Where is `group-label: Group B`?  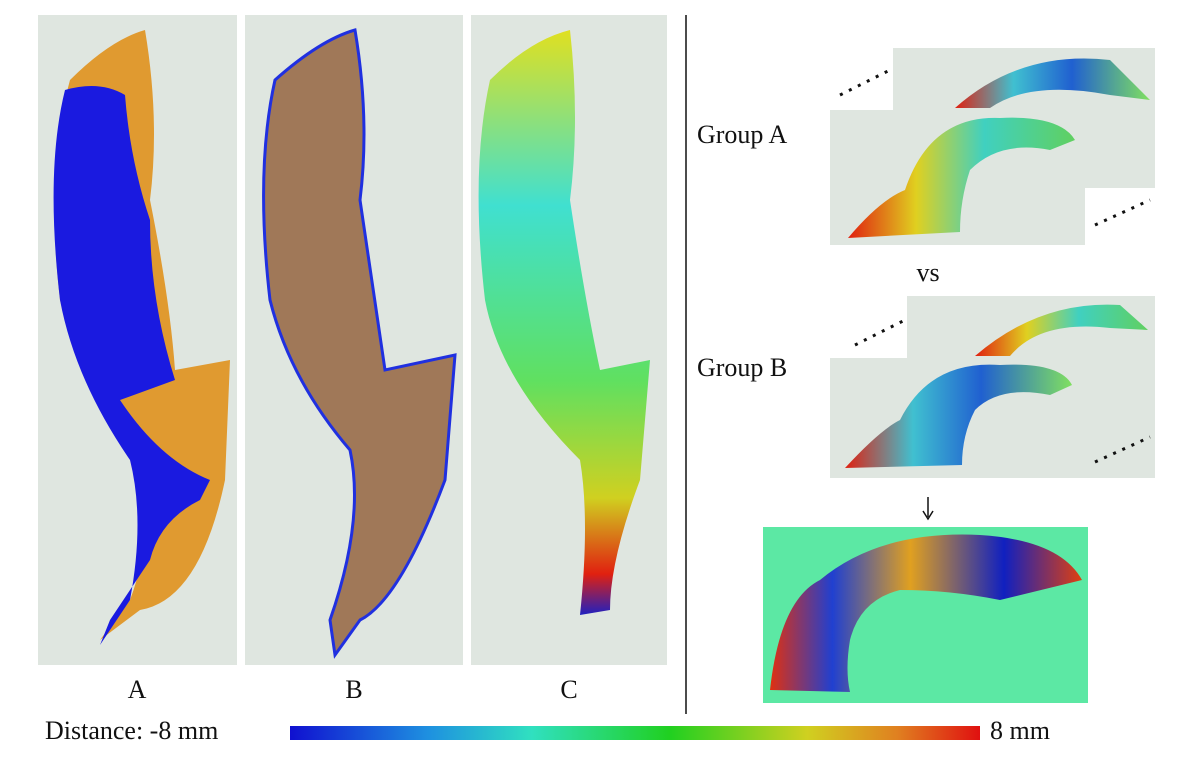 group-label: Group B is located at coordinates (742, 367).